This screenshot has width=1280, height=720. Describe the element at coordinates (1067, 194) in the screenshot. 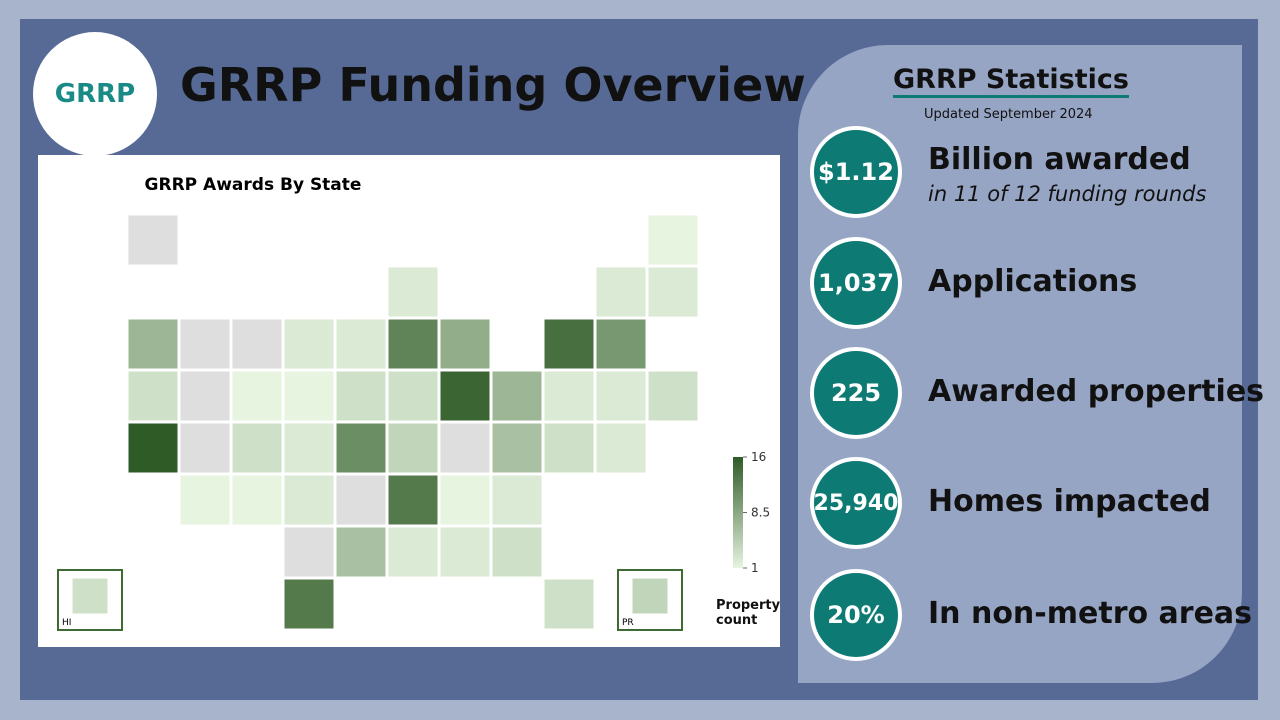

I see `stat-note: in 11 of 12 funding rounds` at that location.